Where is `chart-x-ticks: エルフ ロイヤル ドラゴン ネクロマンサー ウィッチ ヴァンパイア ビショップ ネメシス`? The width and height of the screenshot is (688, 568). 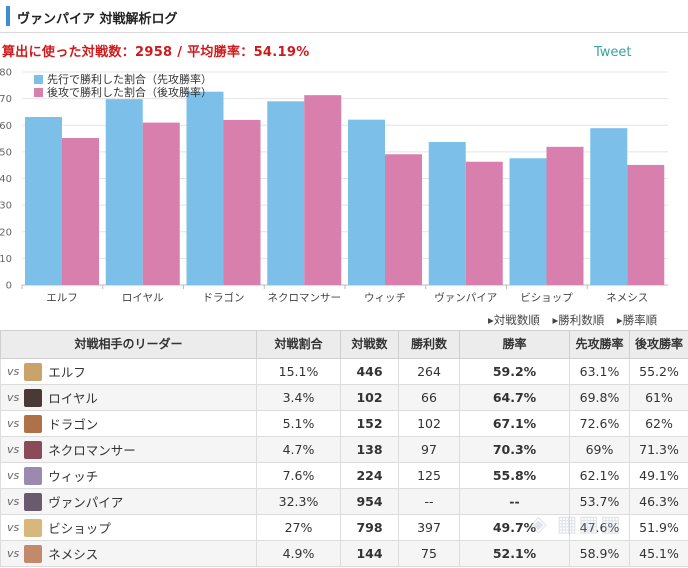
chart-x-ticks: エルフ ロイヤル ドラゴン ネクロマンサー ウィッチ ヴァンパイア ビショップ ネメシス is located at coordinates (334, 294).